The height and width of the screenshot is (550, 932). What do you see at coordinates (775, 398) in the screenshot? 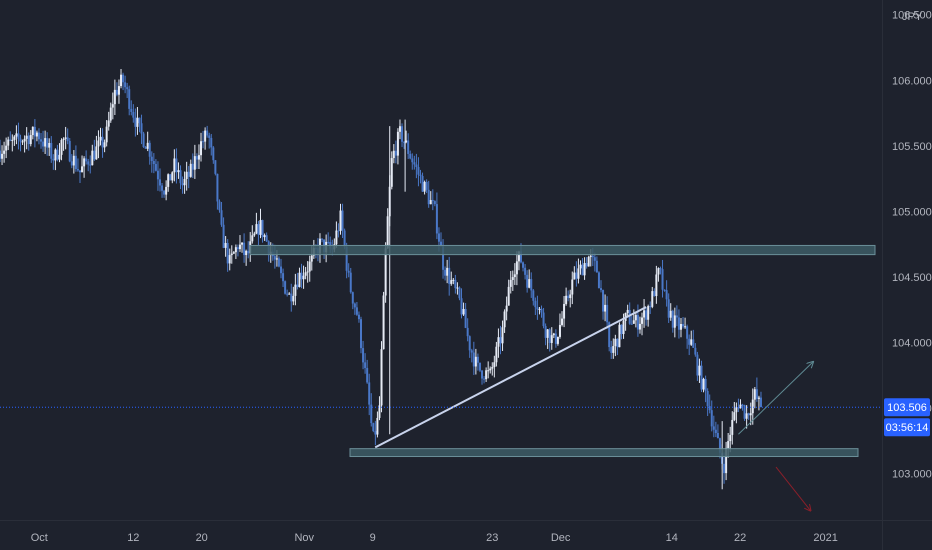
I see `projection-up-arrow` at bounding box center [775, 398].